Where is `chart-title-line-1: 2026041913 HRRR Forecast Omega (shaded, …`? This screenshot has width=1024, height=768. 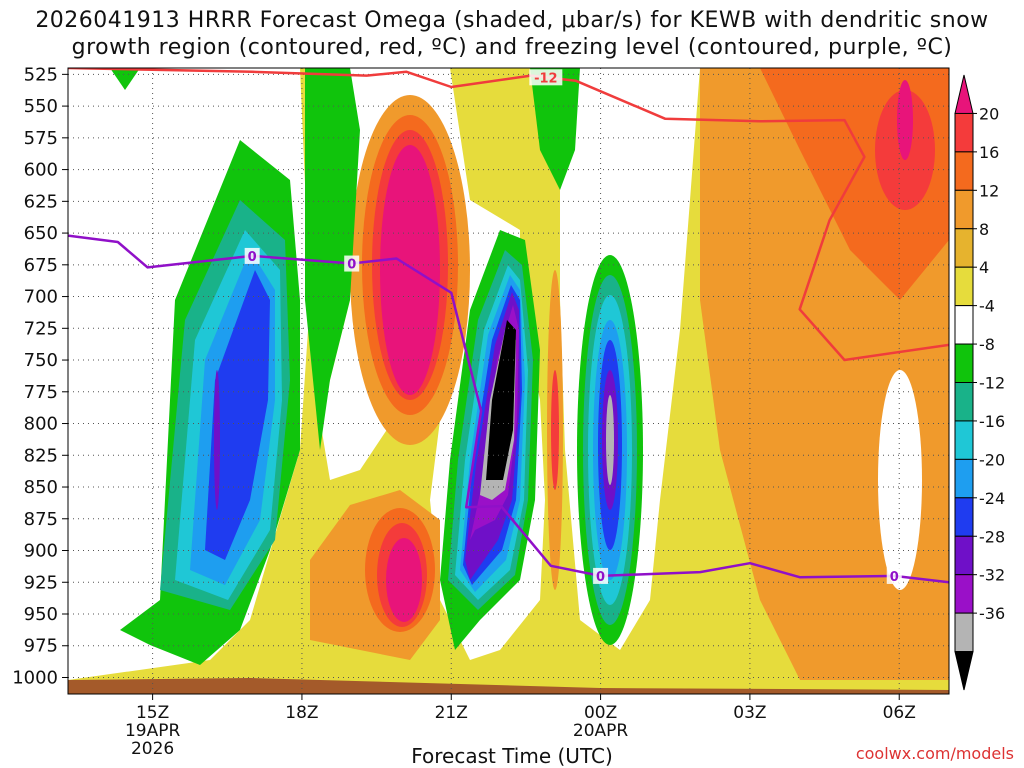
chart-title-line-1: 2026041913 HRRR Forecast Omega (shaded, … is located at coordinates (512, 20).